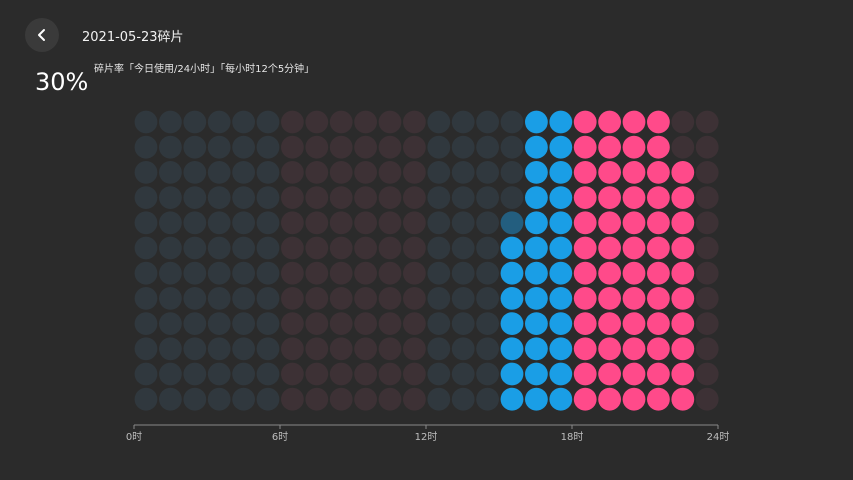  I want to click on slot-dot-h0-r9, so click(146, 172).